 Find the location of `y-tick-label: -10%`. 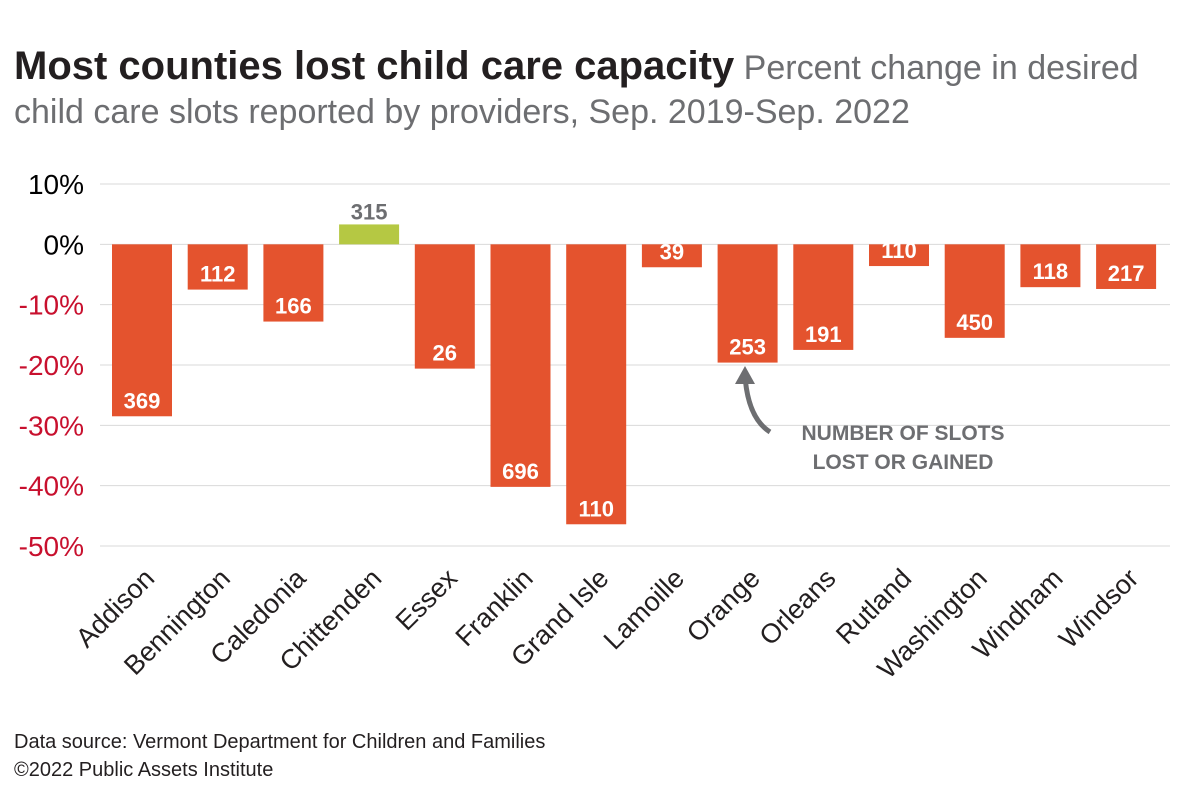

y-tick-label: -10% is located at coordinates (51, 305).